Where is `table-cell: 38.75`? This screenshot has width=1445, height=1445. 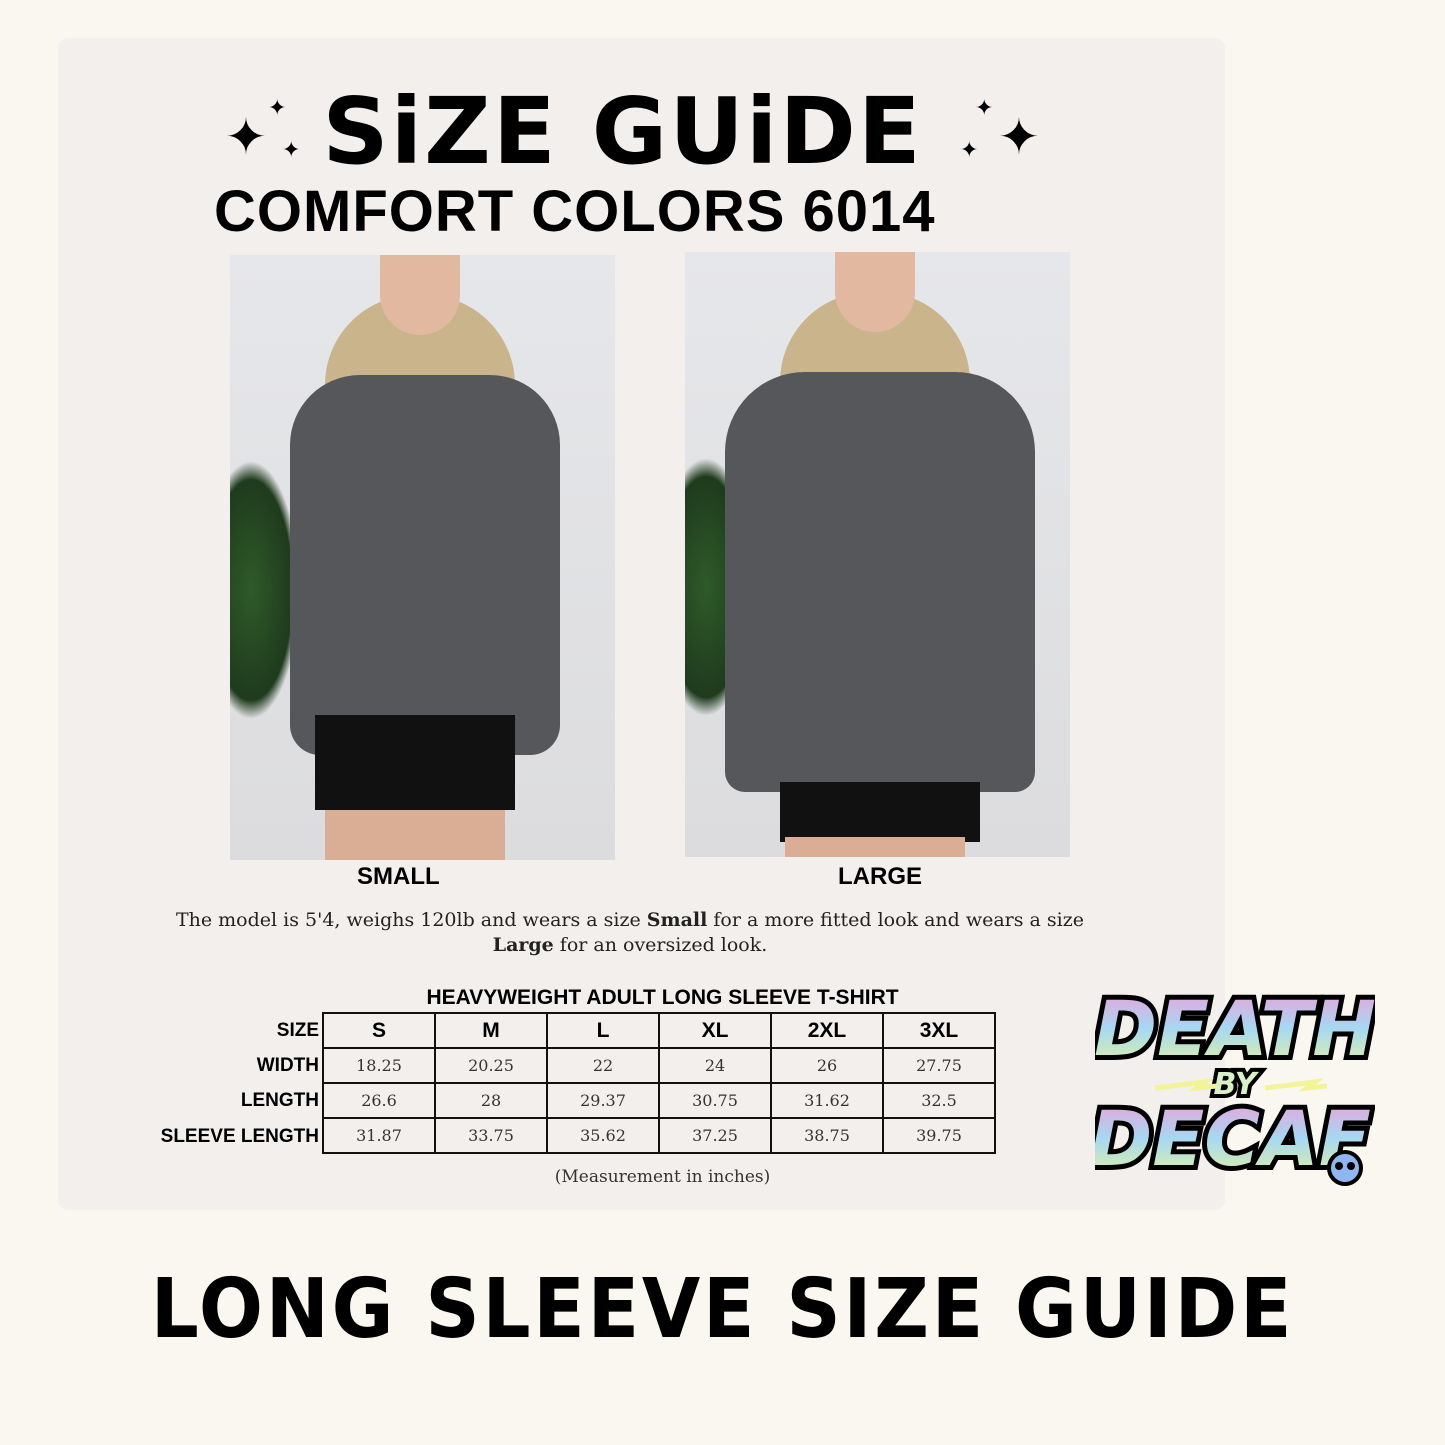
table-cell: 38.75 is located at coordinates (827, 1135).